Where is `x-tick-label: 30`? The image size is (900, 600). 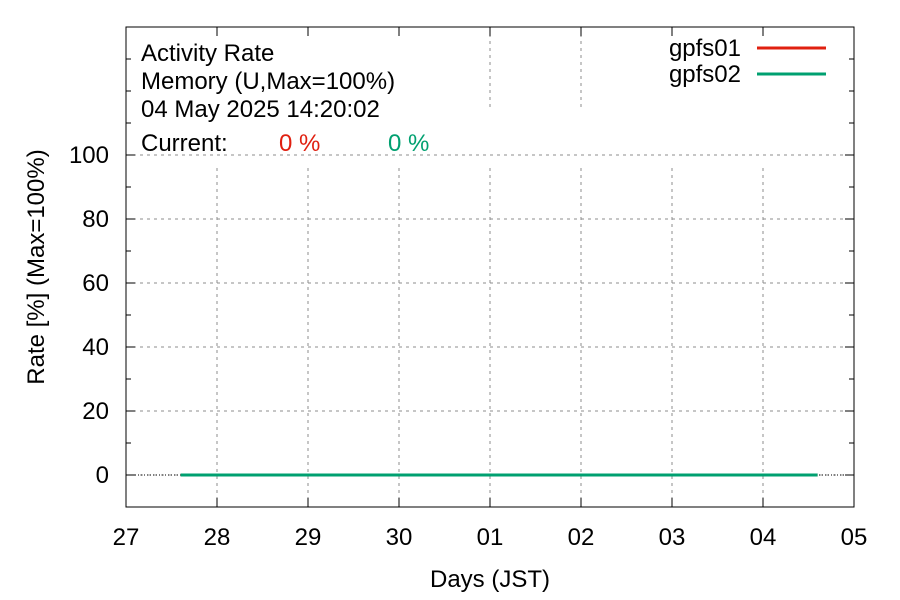 x-tick-label: 30 is located at coordinates (399, 537).